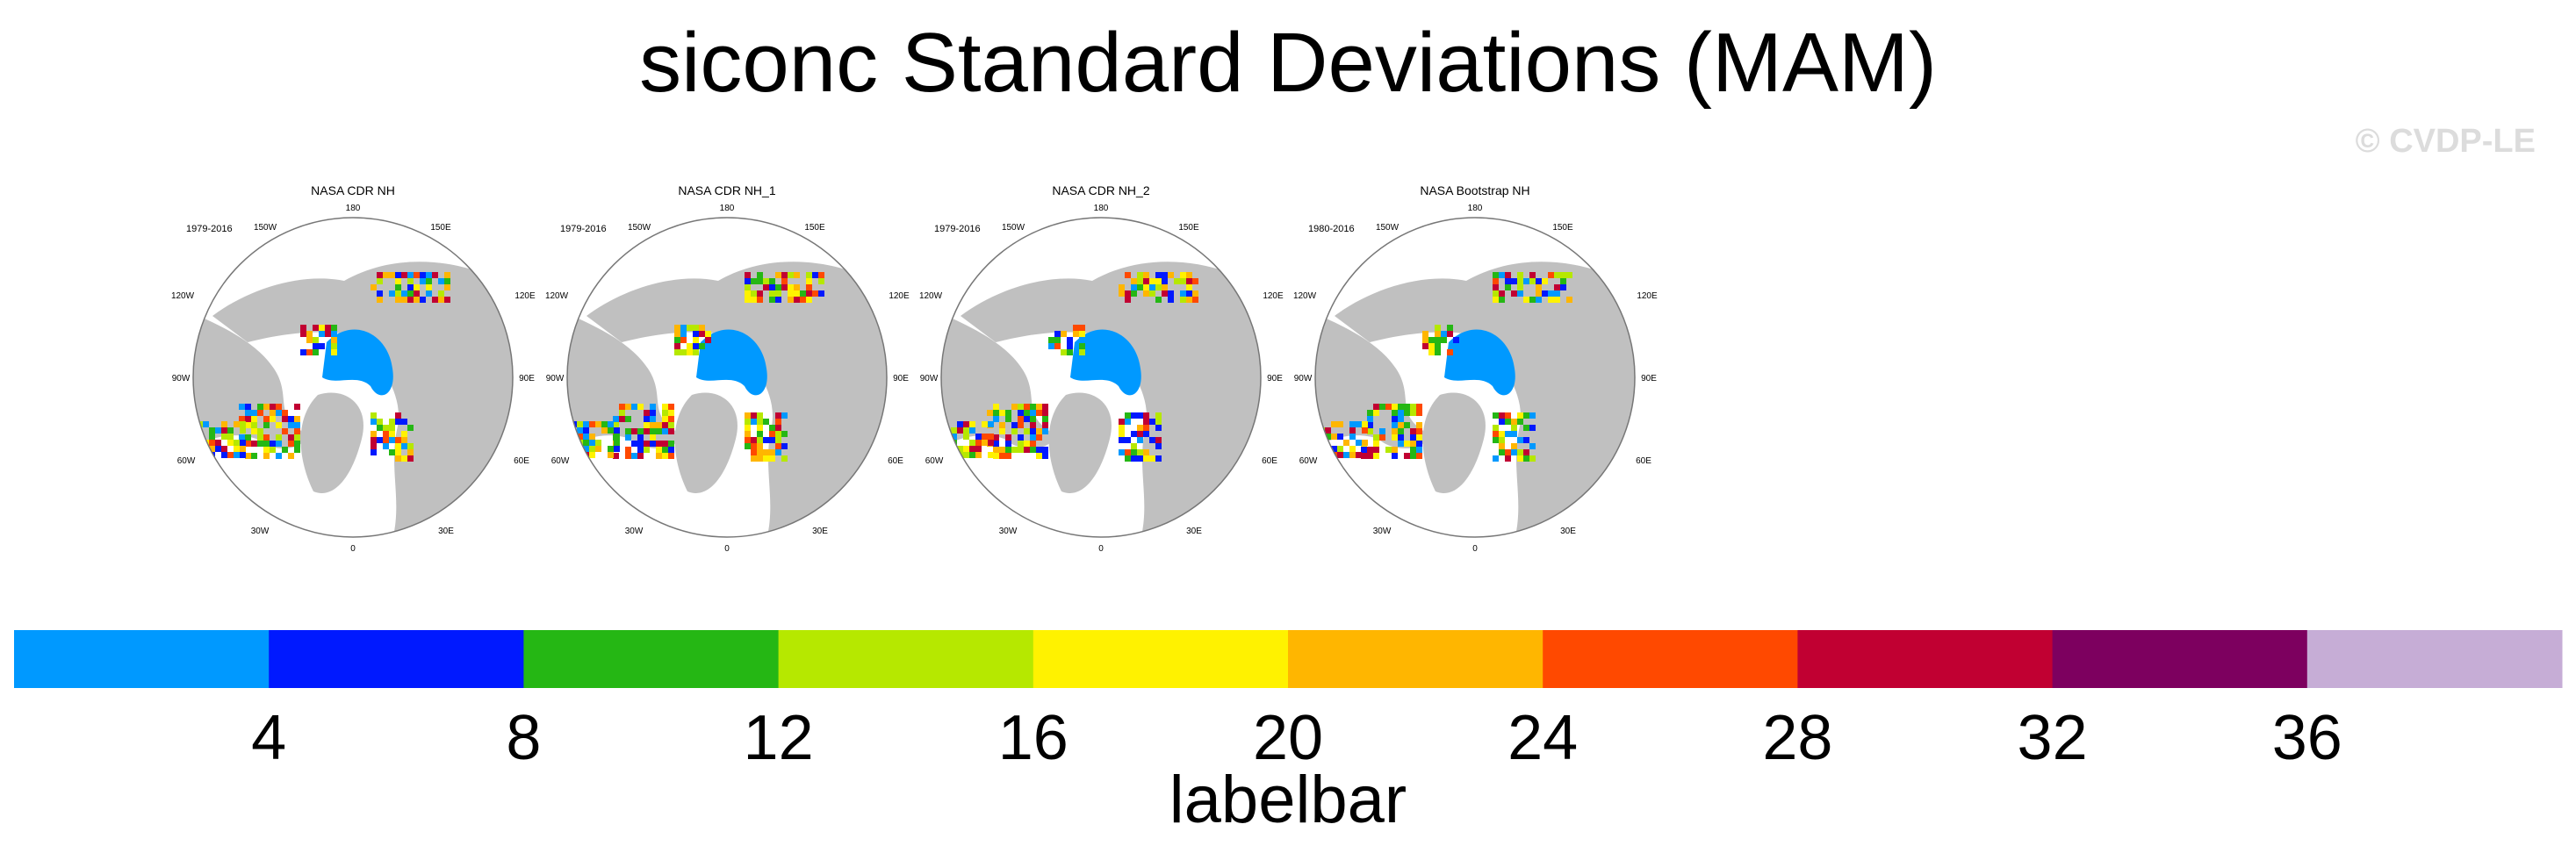  What do you see at coordinates (1288, 63) in the screenshot?
I see `page-title: siconc Standard Deviations (MAM)` at bounding box center [1288, 63].